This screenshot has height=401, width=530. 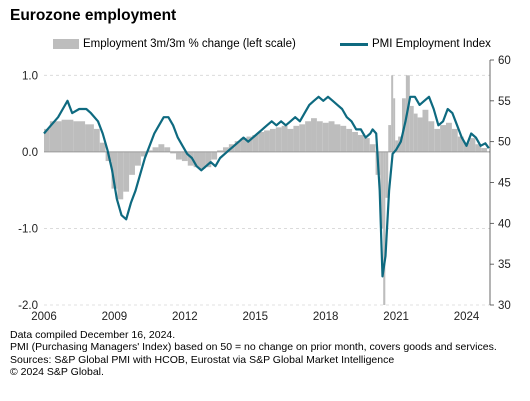 I want to click on x-axis-tick-label: 2021, so click(x=396, y=317).